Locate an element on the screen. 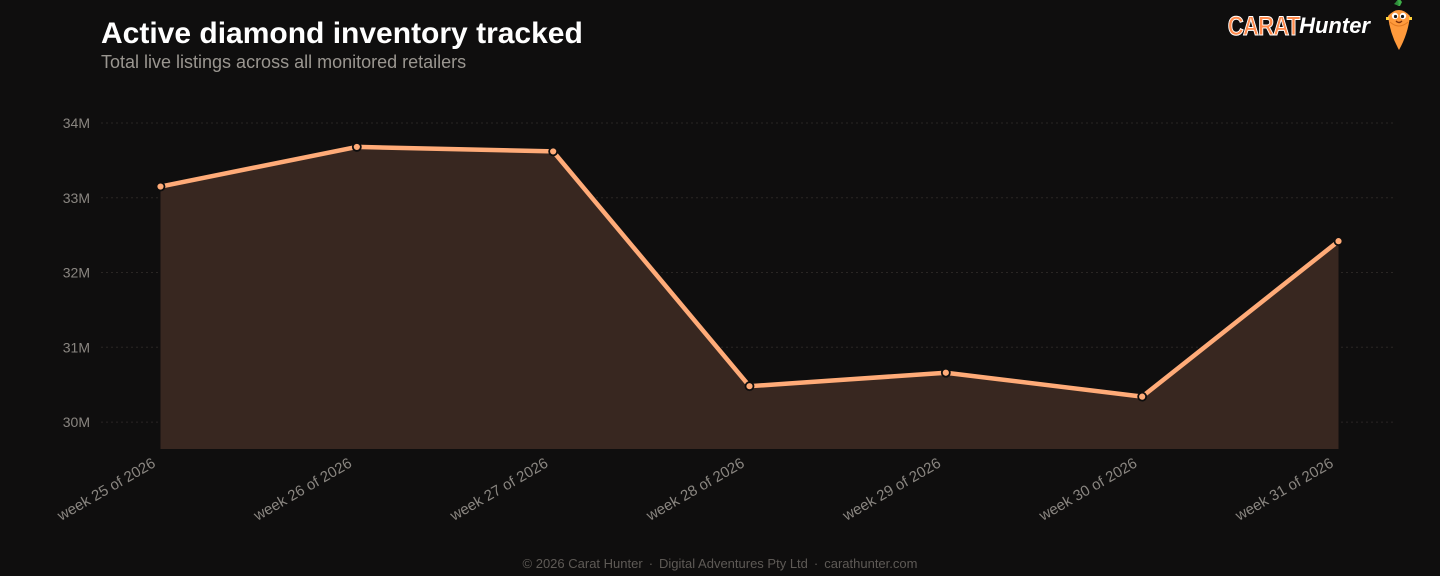 The height and width of the screenshot is (576, 1440). x-tick-label: week 29 of 2026 is located at coordinates (891, 490).